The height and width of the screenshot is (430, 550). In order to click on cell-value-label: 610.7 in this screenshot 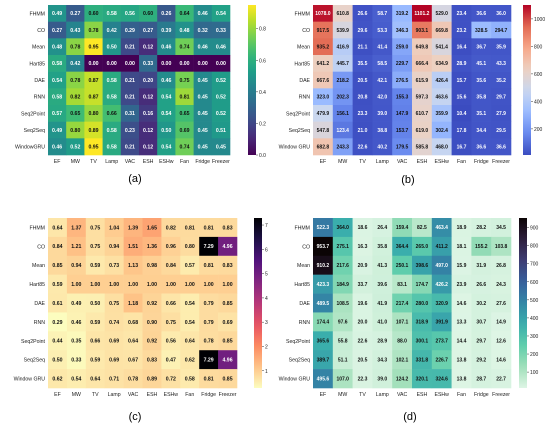, I will do `click(422, 114)`.